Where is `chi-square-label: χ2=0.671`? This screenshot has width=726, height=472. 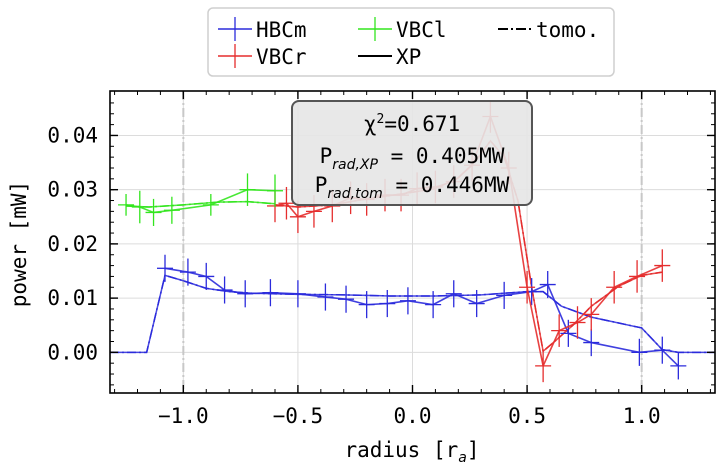
chi-square-label: χ2=0.671 is located at coordinates (412, 124).